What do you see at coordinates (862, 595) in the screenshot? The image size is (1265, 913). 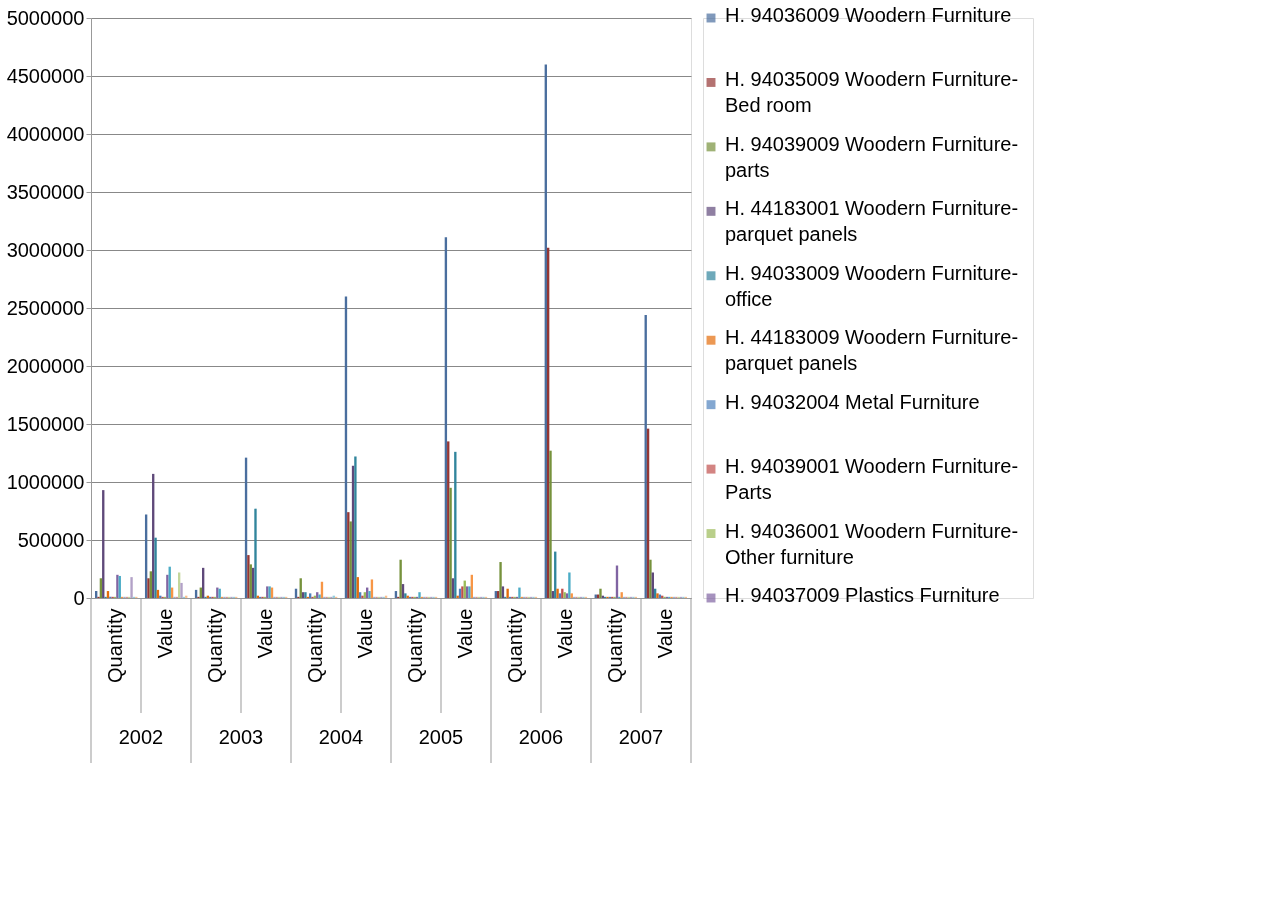 I see `legend-label: H. 94037009 Plastics Furniture` at bounding box center [862, 595].